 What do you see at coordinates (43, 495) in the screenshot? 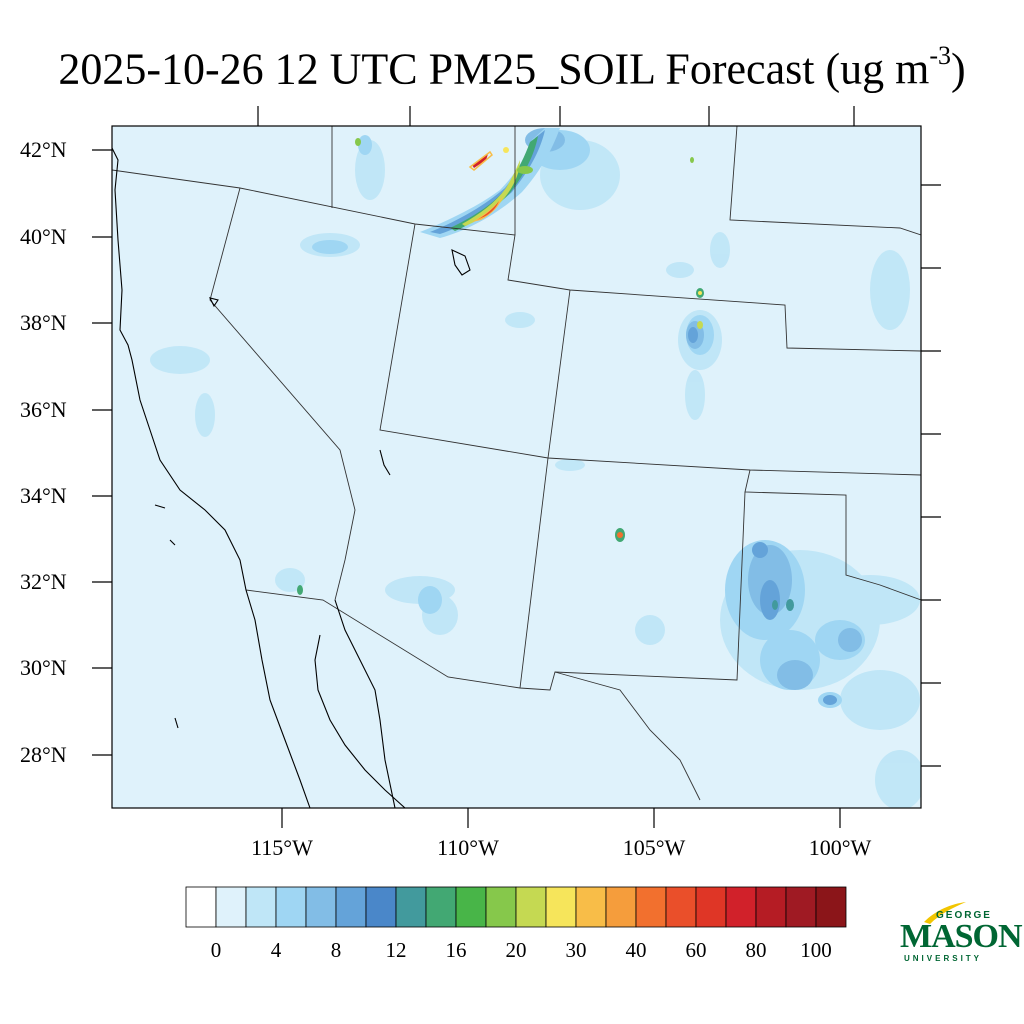
I see `lat-label-34n: 34°N` at bounding box center [43, 495].